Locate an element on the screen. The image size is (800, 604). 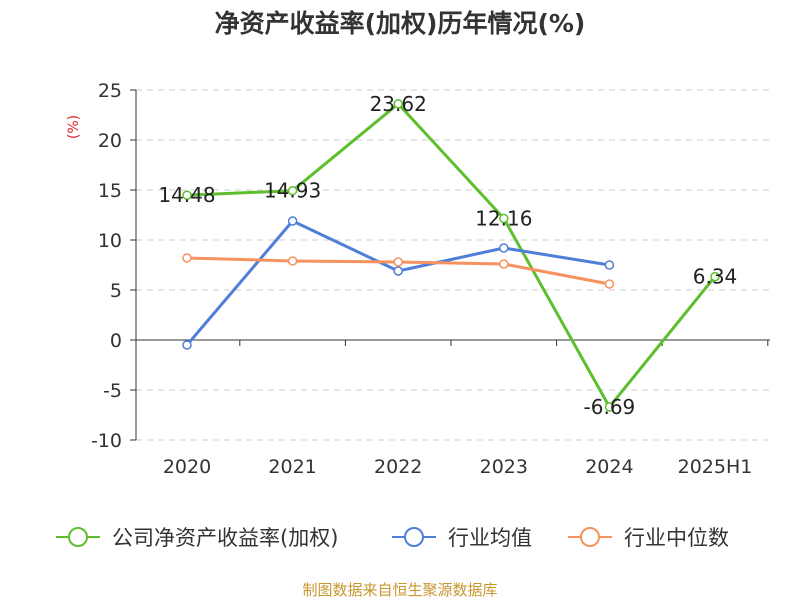
data-label: 14.93 is located at coordinates (292, 191).